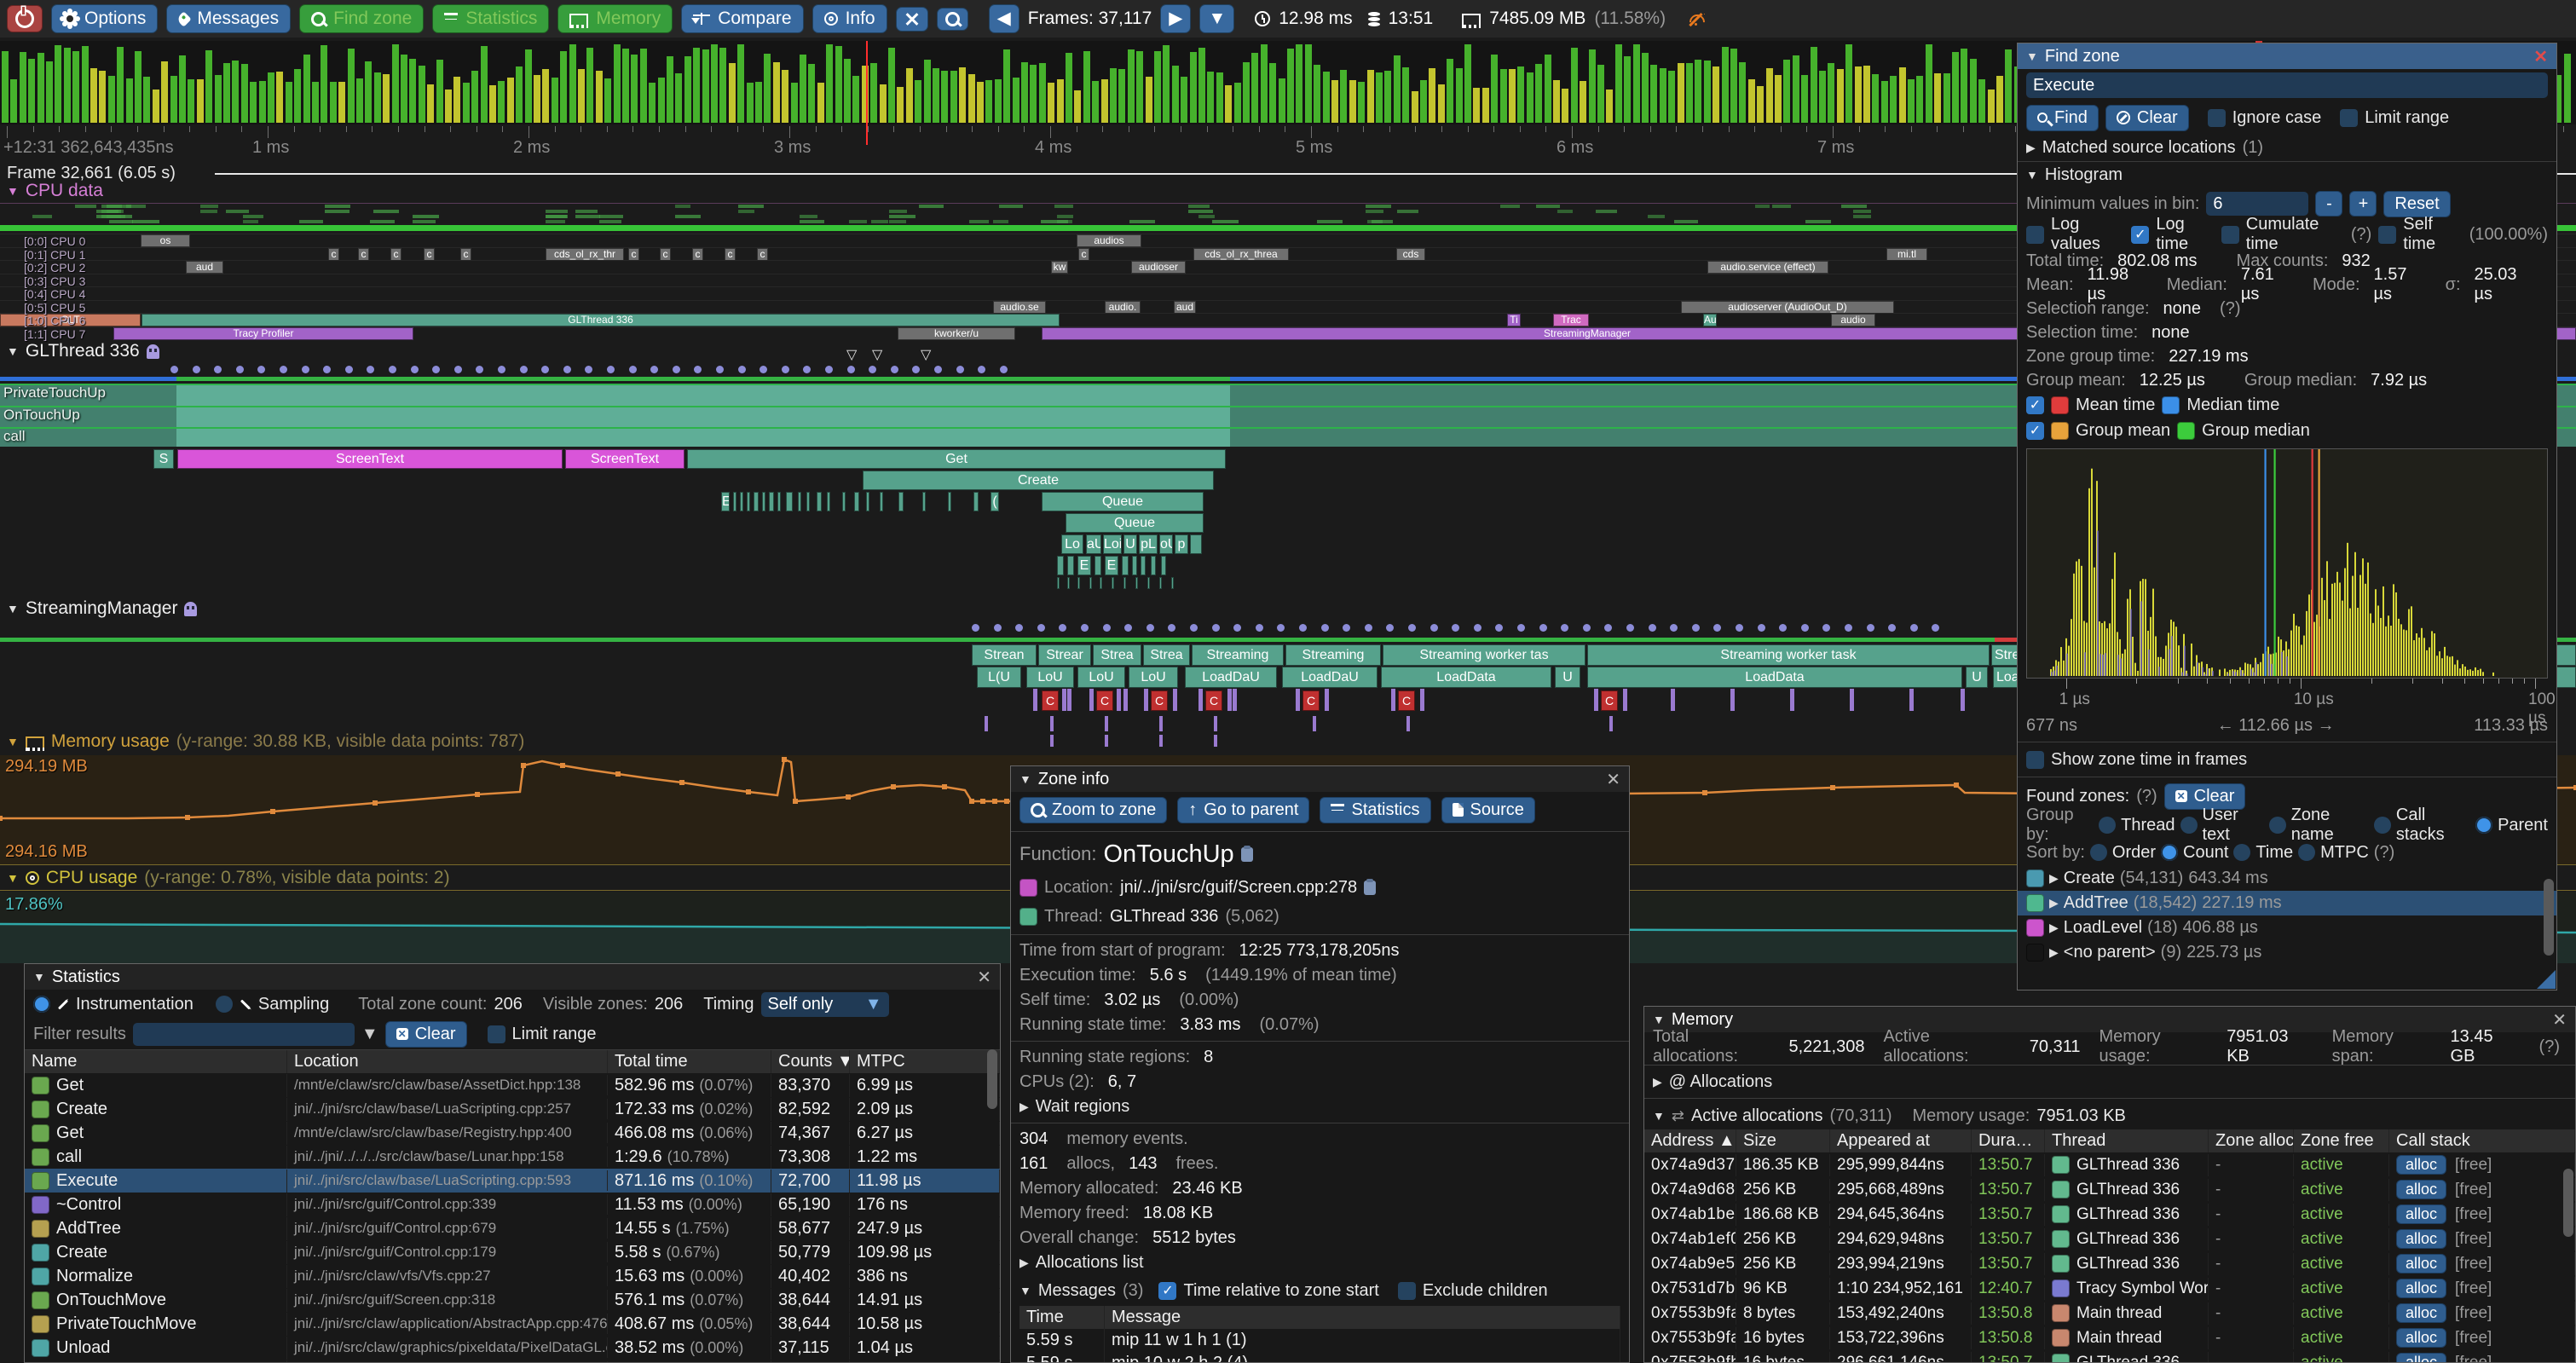  What do you see at coordinates (925, 1061) in the screenshot?
I see `column-header-mtpc: MTPC` at bounding box center [925, 1061].